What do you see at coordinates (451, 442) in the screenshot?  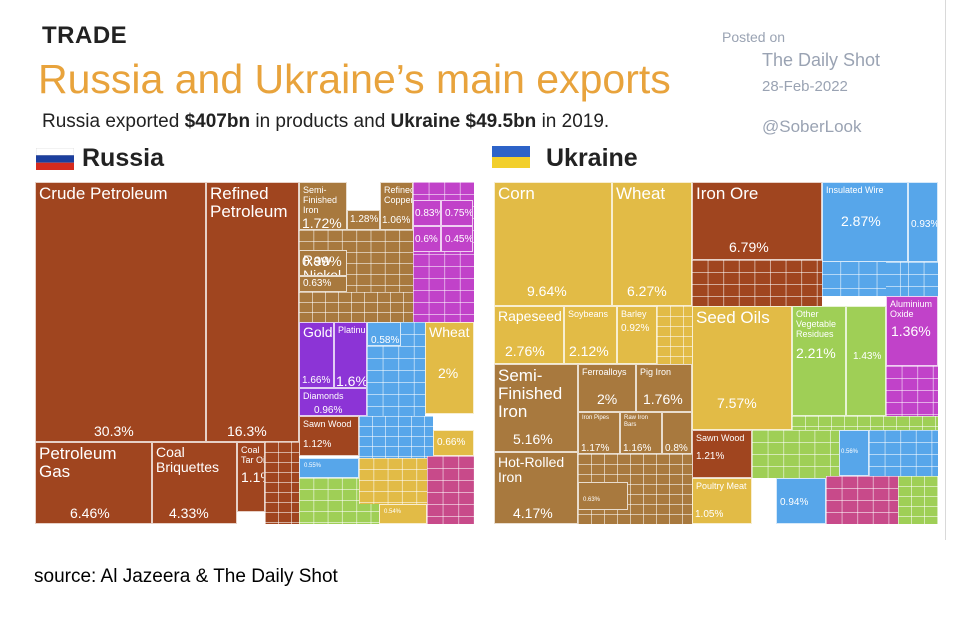 I see `tile-value: 0.66%` at bounding box center [451, 442].